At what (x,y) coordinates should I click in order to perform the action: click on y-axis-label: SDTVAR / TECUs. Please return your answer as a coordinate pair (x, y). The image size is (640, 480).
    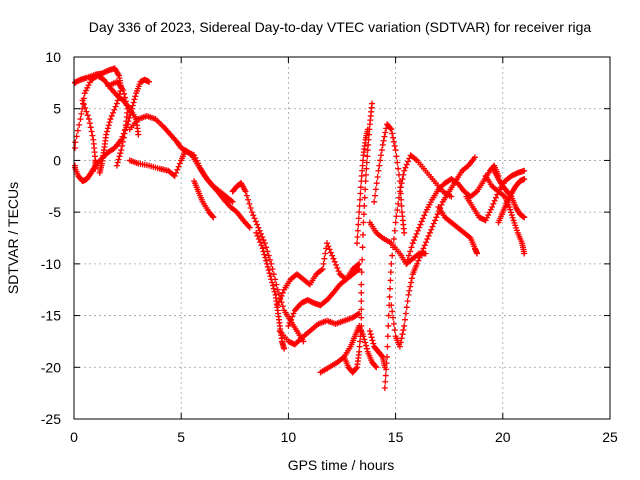
    Looking at the image, I should click on (13, 238).